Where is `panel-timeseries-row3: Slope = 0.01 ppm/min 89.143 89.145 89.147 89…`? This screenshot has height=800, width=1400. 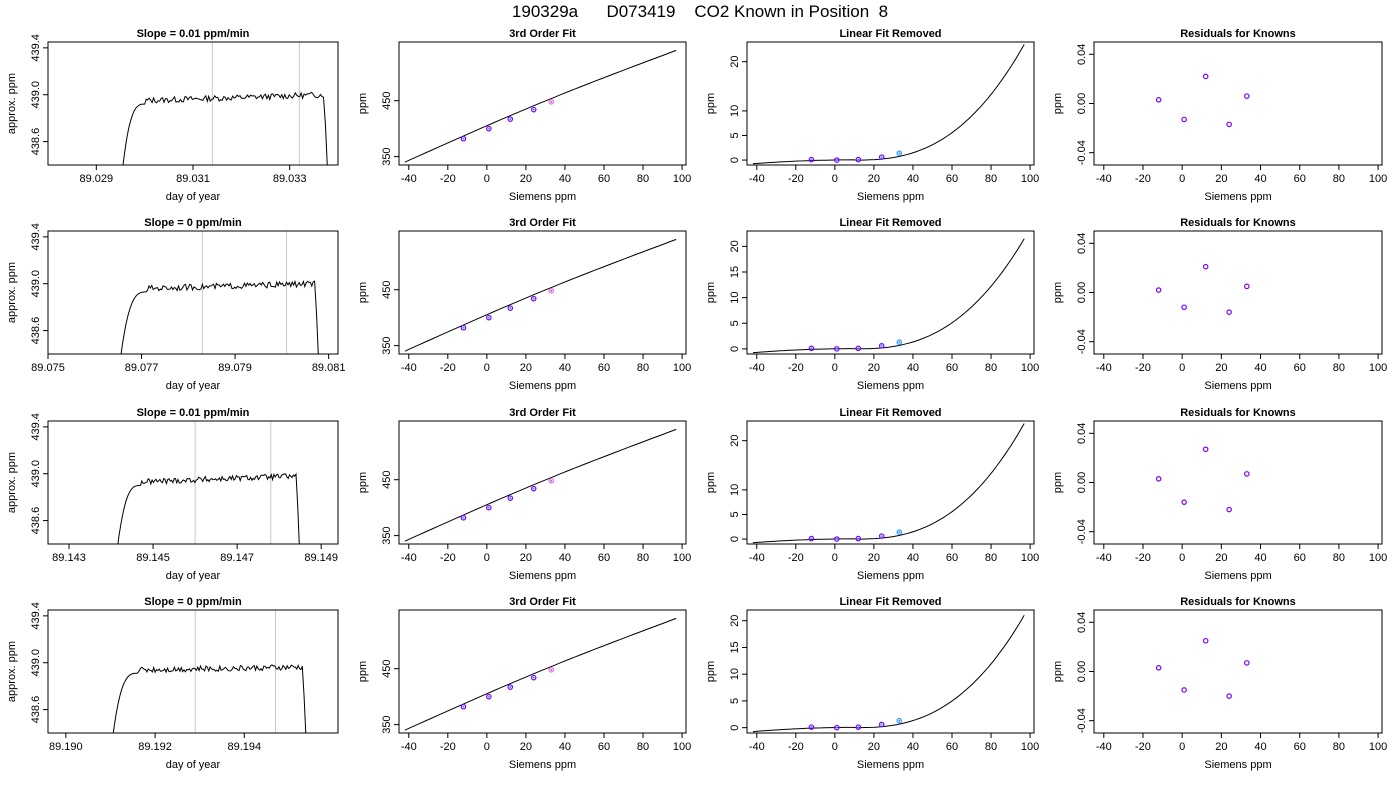 panel-timeseries-row3: Slope = 0.01 ppm/min 89.143 89.145 89.147 89… is located at coordinates (172, 494).